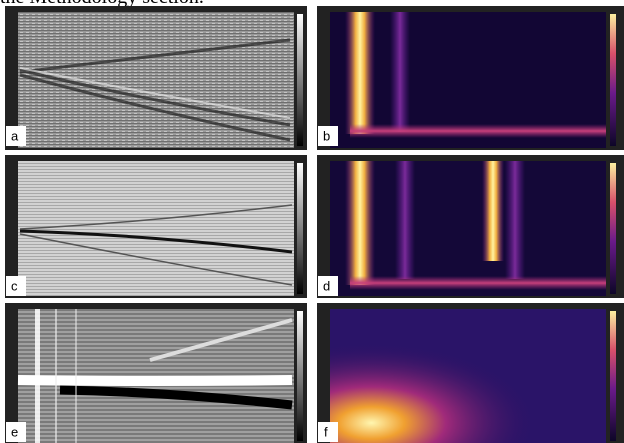 Image resolution: width=624 pixels, height=443 pixels. I want to click on panel-label: f, so click(326, 431).